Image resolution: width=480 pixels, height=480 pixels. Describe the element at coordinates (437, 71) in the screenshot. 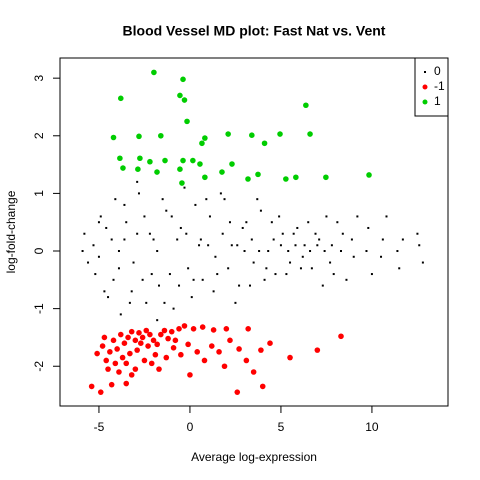

I see `legend-label: 0` at that location.